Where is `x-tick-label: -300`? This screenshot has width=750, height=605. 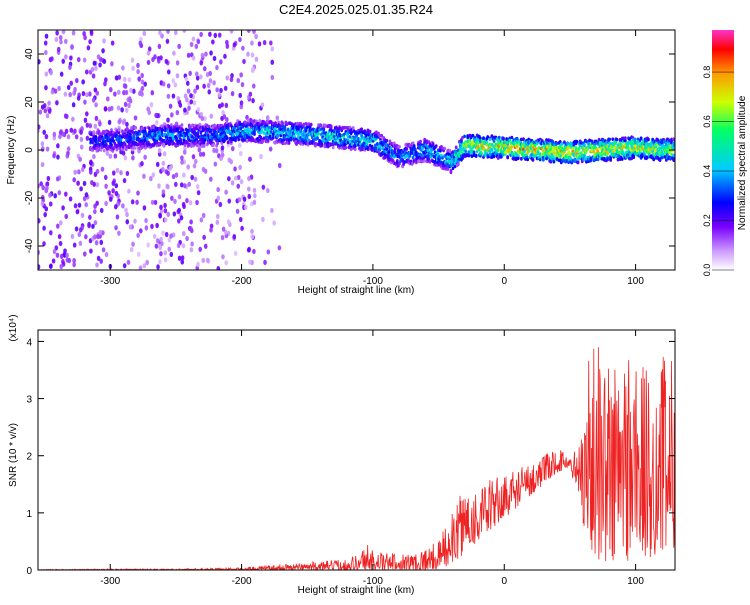
x-tick-label: -300 is located at coordinates (110, 581).